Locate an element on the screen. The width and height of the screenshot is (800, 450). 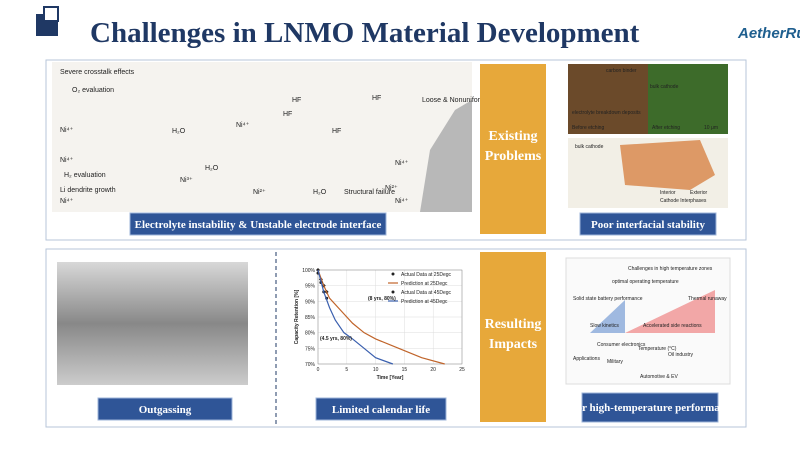
y-tick-label: 85% is located at coordinates (310, 318).